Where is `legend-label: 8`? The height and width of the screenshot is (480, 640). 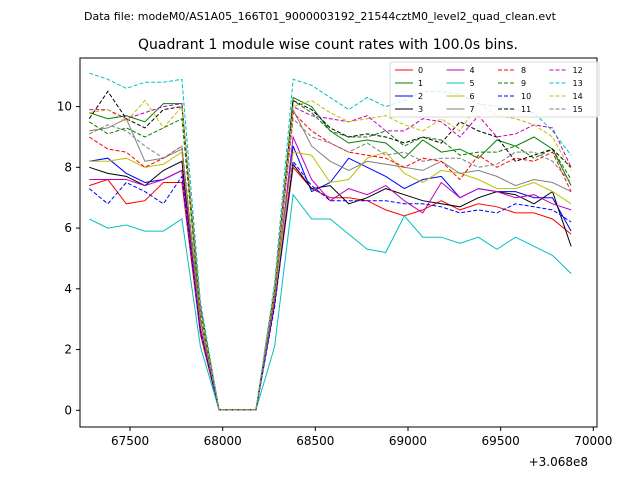 legend-label: 8 is located at coordinates (523, 70).